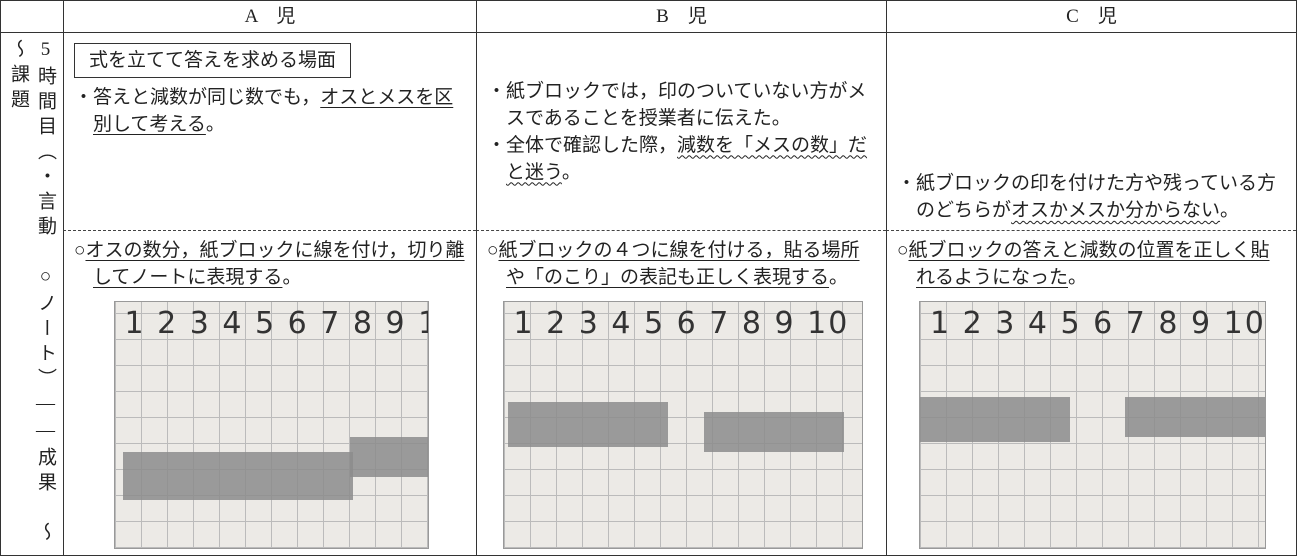 Image resolution: width=1297 pixels, height=556 pixels. What do you see at coordinates (677, 104) in the screenshot?
I see `text-segment: ・紙ブロックでは，印のついていない方がメスであることを授業者に伝えた。` at bounding box center [677, 104].